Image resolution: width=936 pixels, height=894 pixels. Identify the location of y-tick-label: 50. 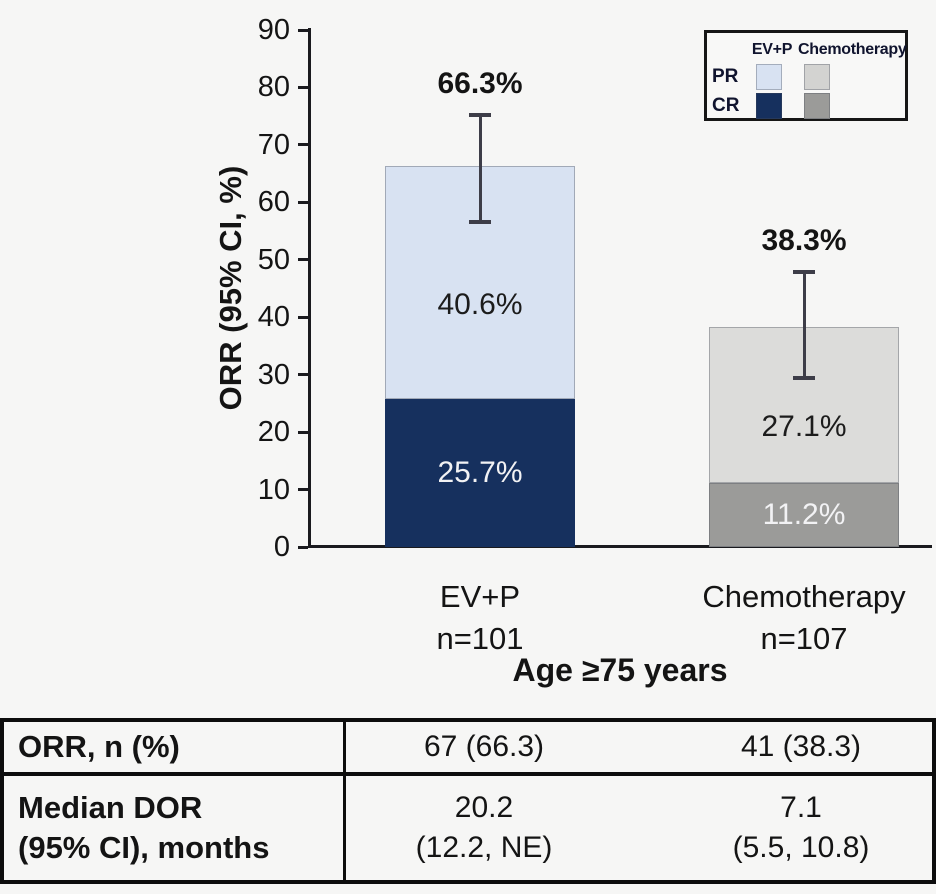
(273, 259).